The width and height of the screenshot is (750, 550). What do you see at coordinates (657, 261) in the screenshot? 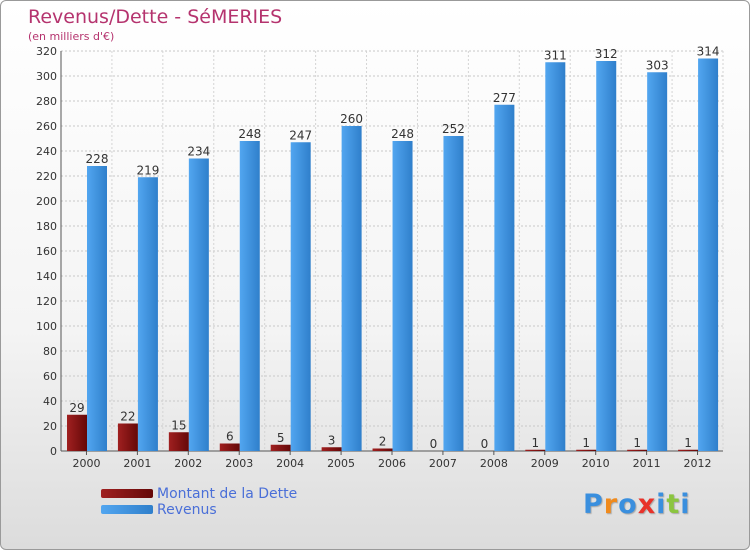
I see `bar-revenue-2011` at bounding box center [657, 261].